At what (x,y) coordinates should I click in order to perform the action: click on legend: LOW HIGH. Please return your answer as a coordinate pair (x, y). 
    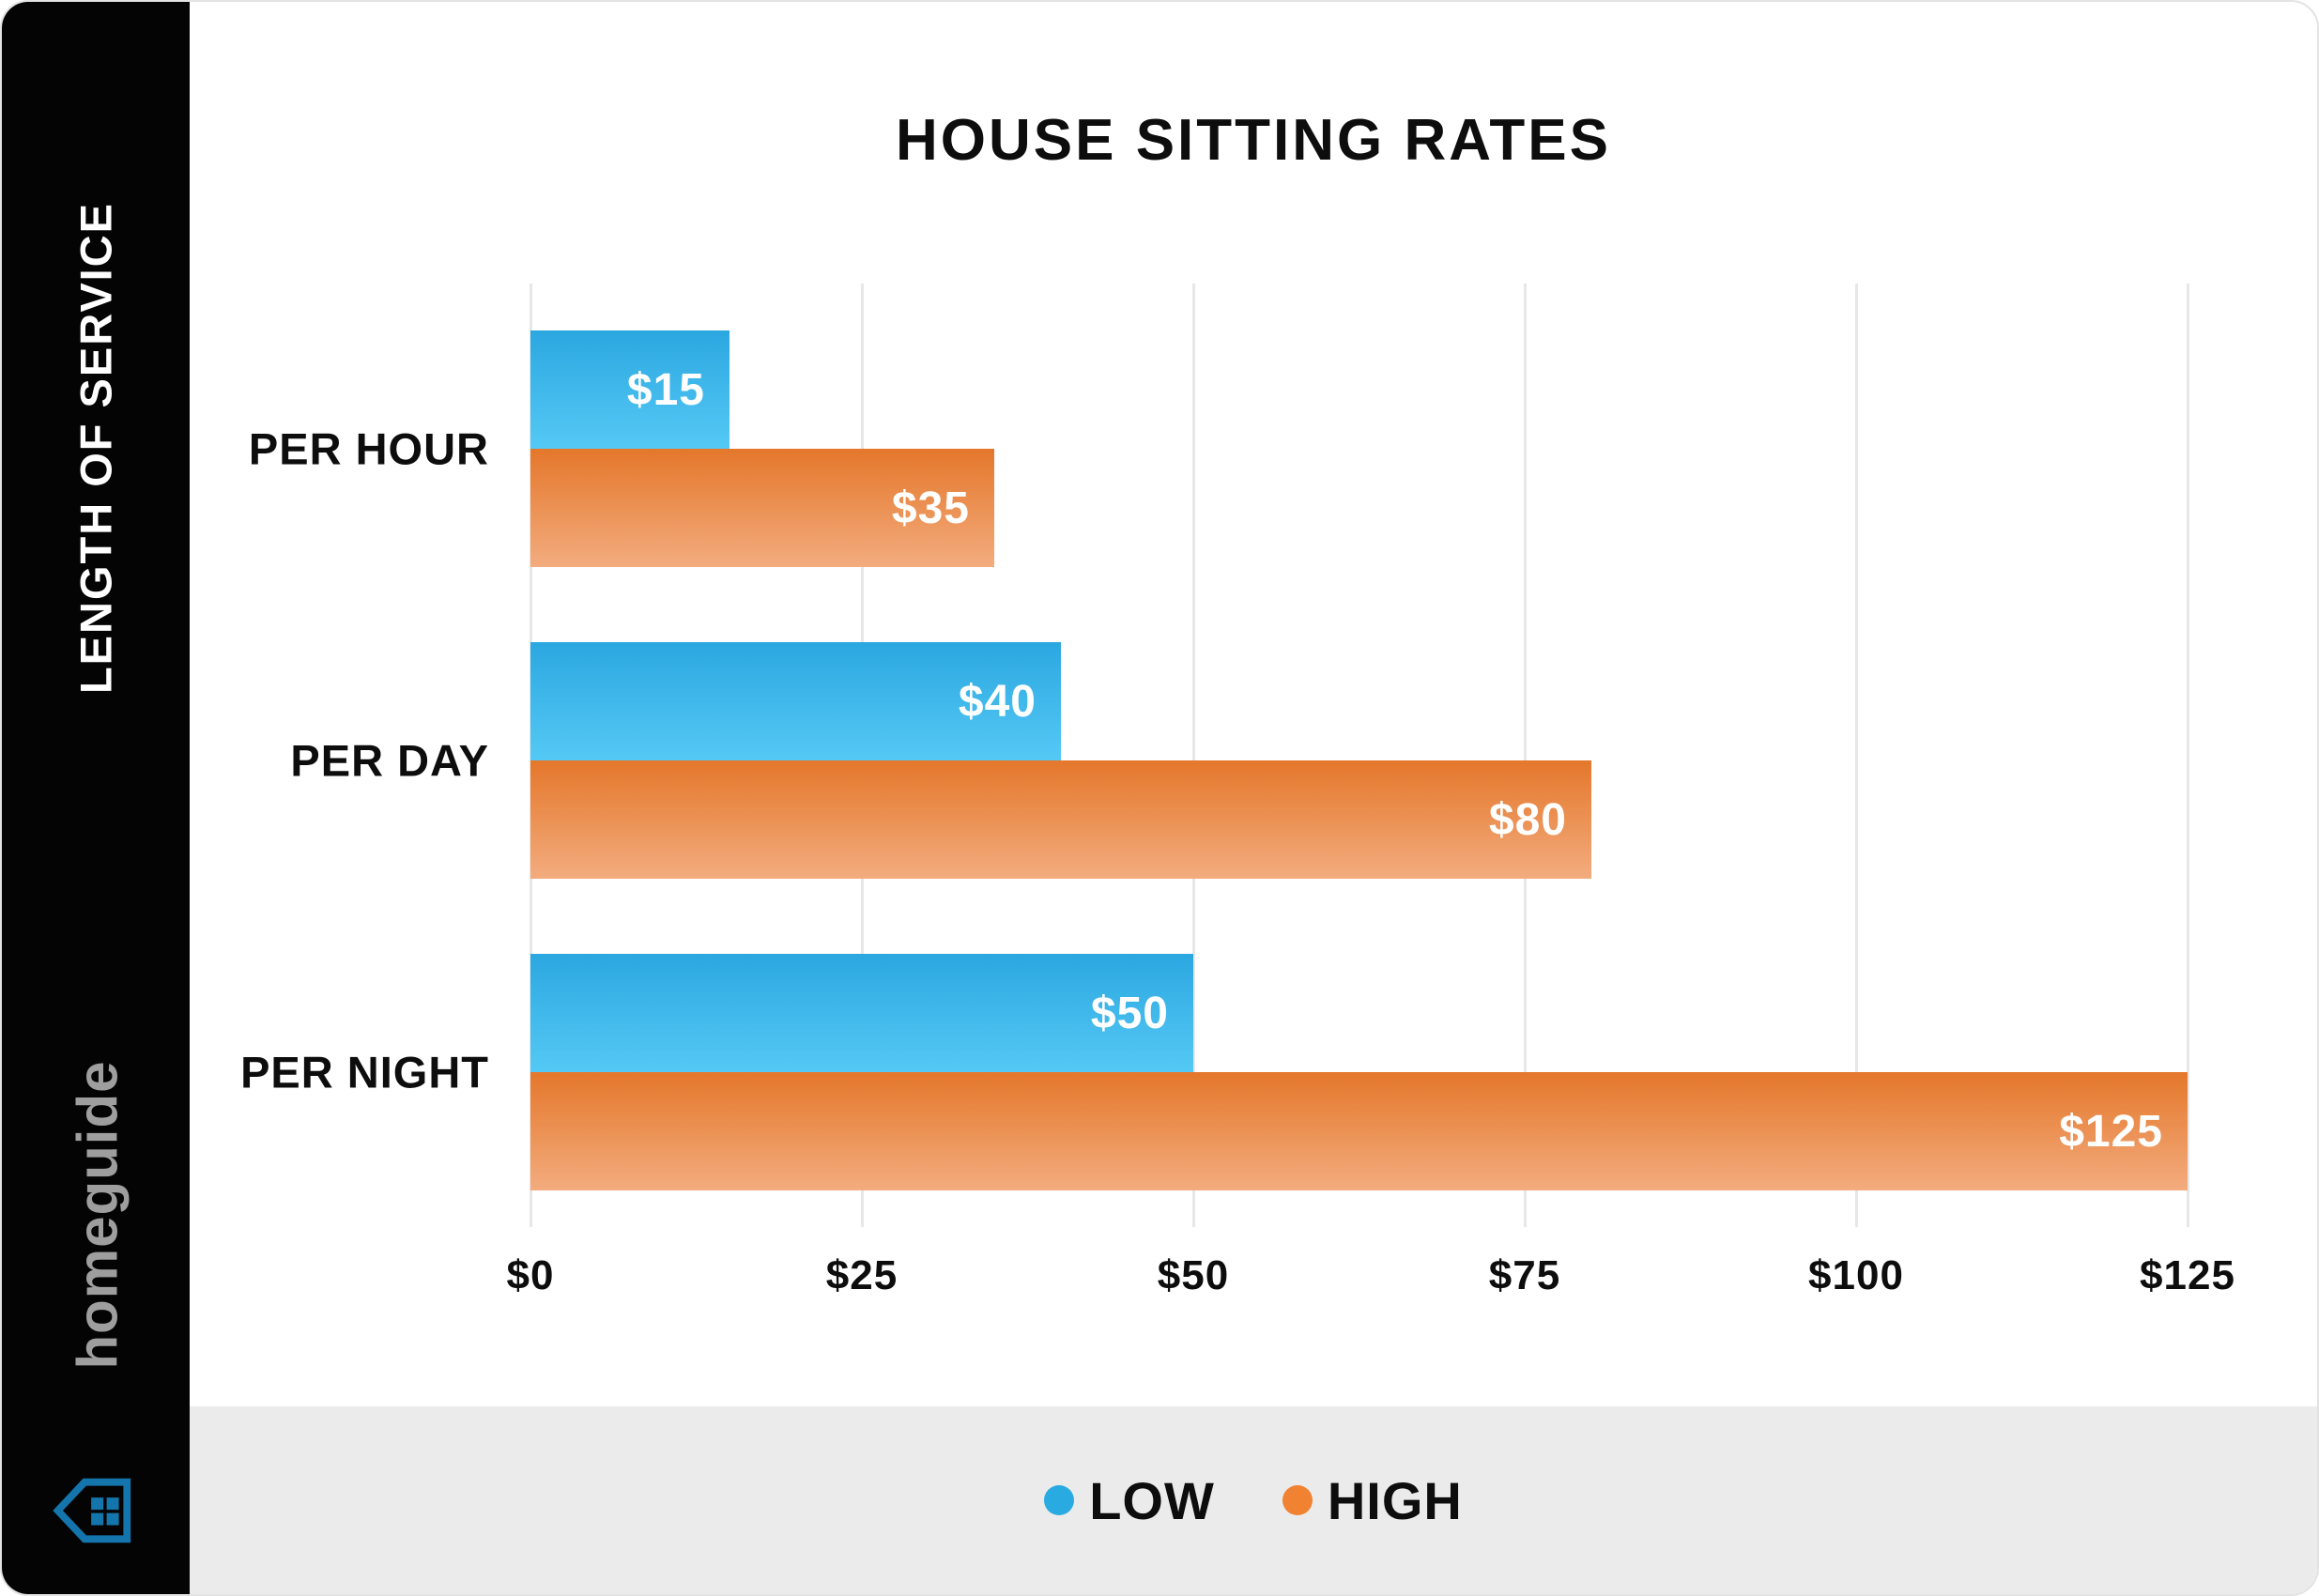
    Looking at the image, I should click on (1253, 1500).